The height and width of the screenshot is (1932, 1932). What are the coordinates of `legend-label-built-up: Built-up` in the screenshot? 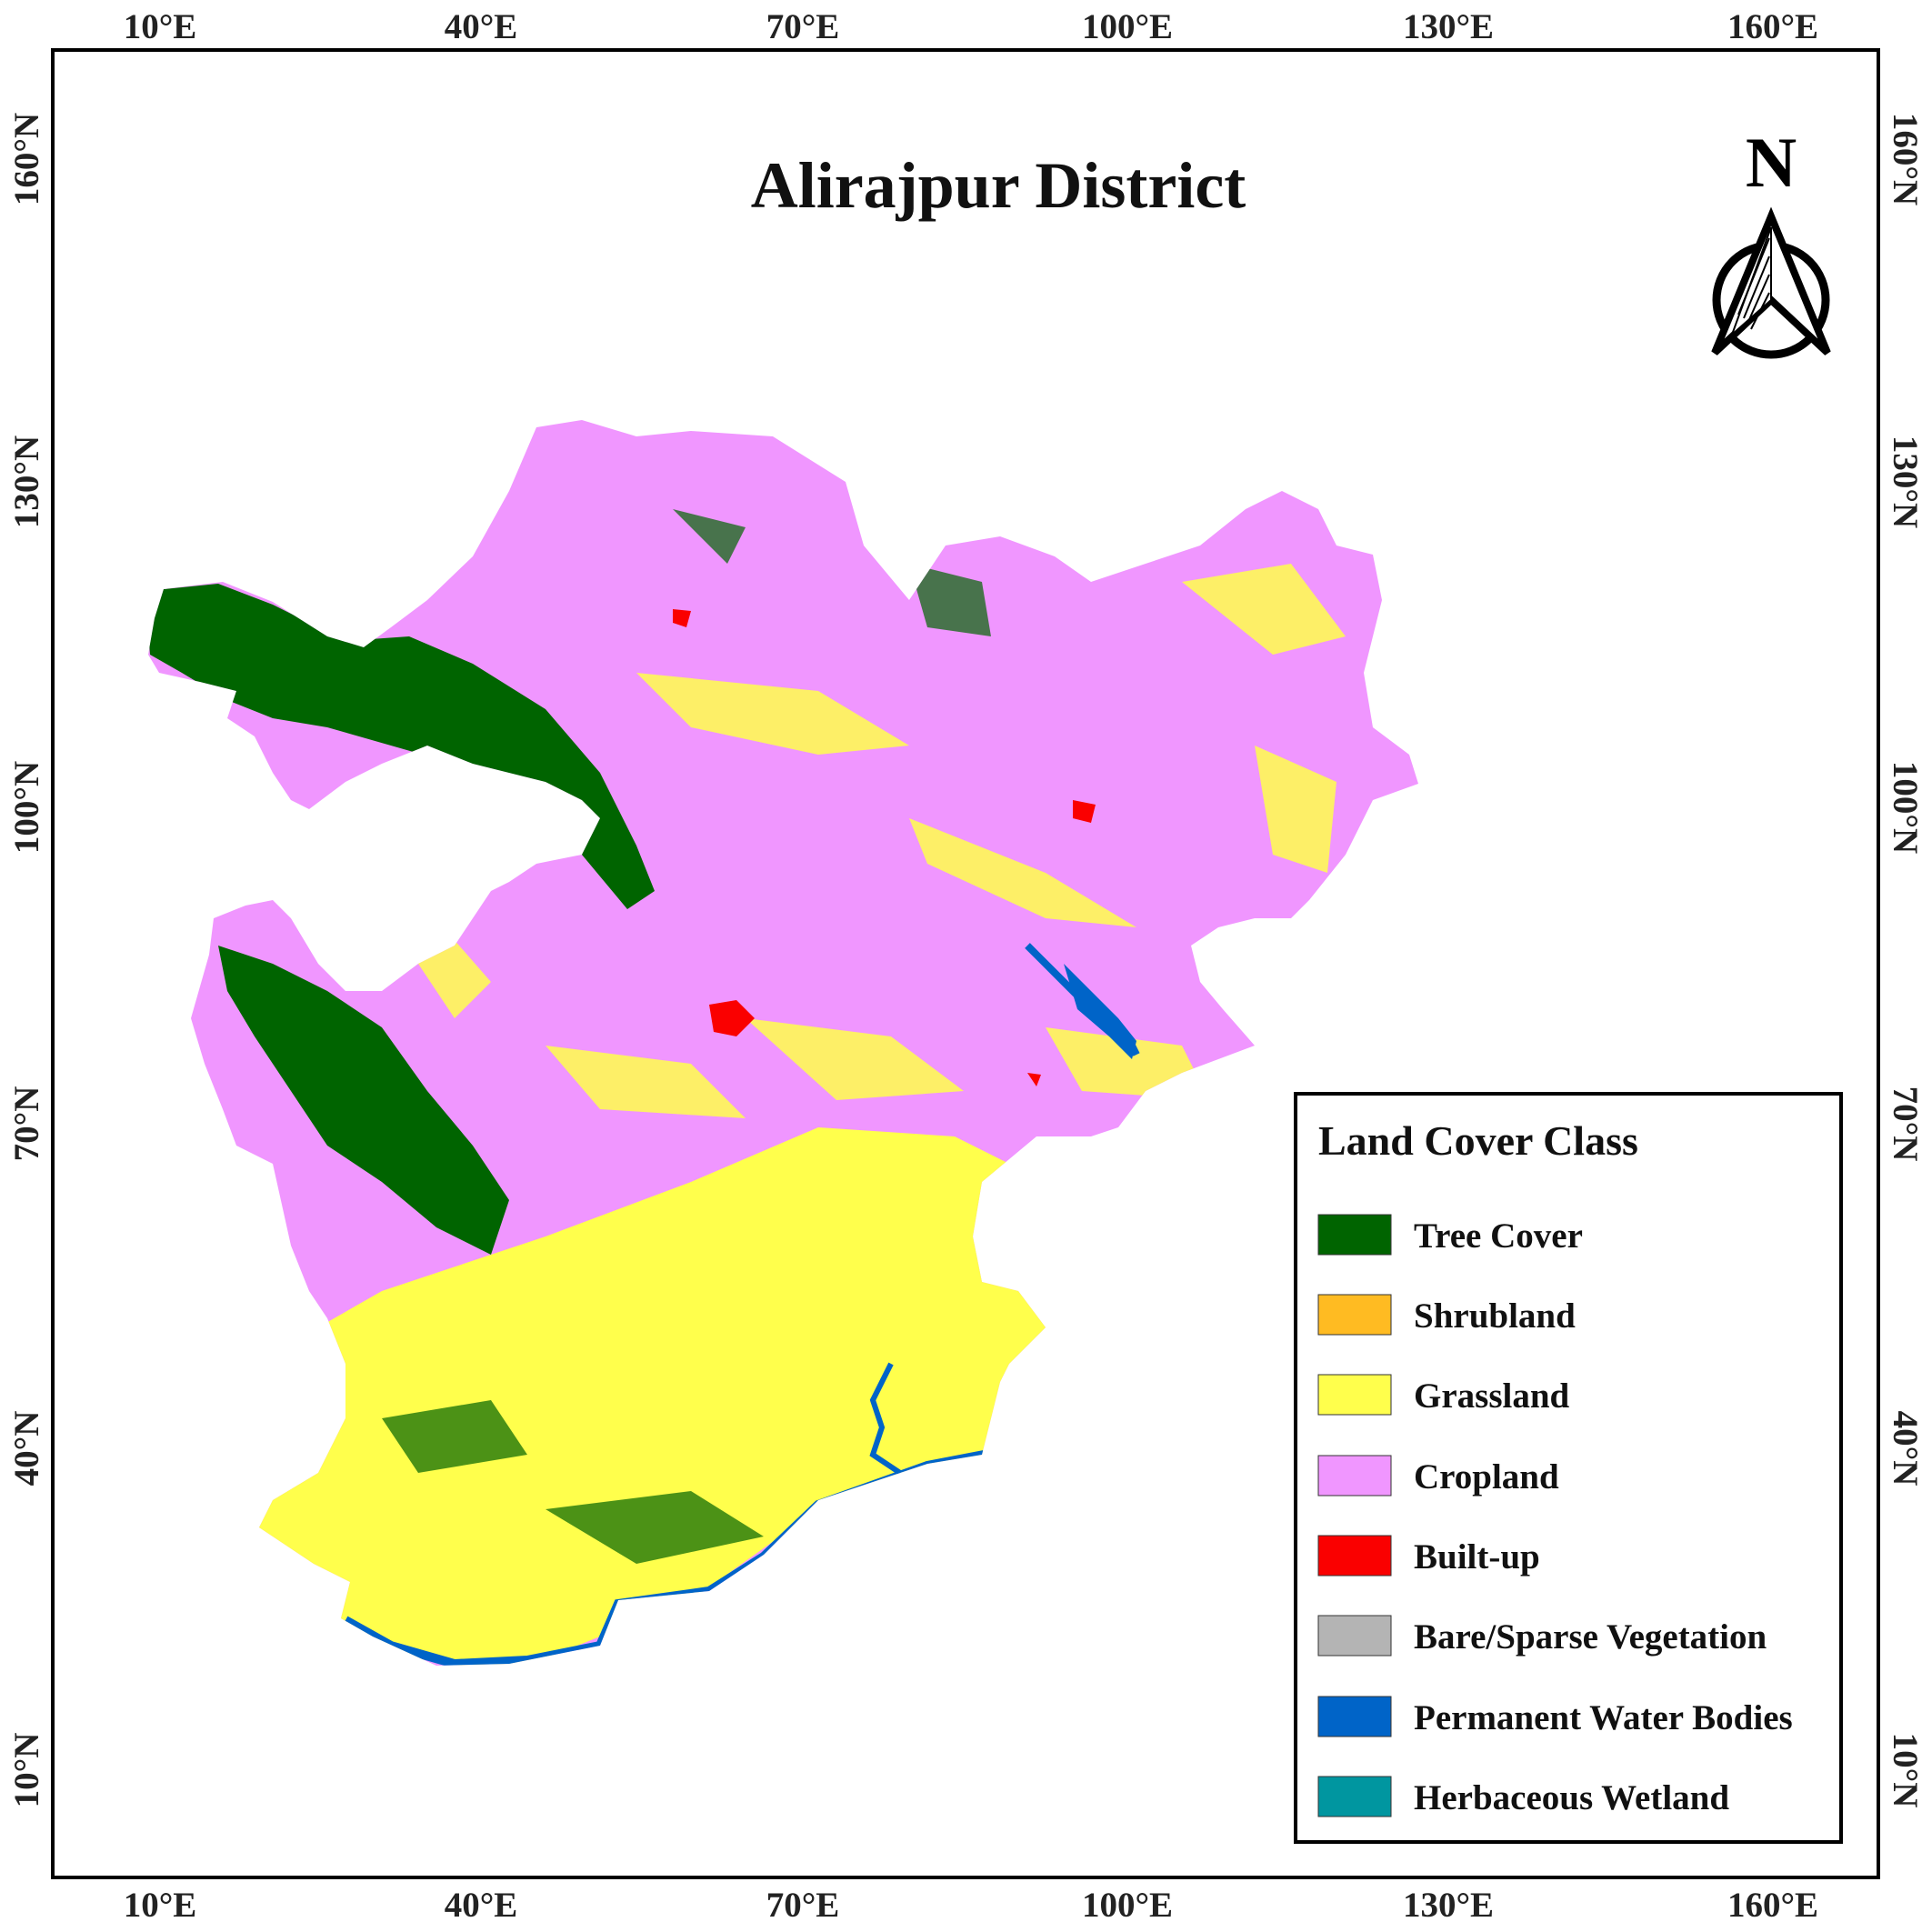 It's located at (1477, 1557).